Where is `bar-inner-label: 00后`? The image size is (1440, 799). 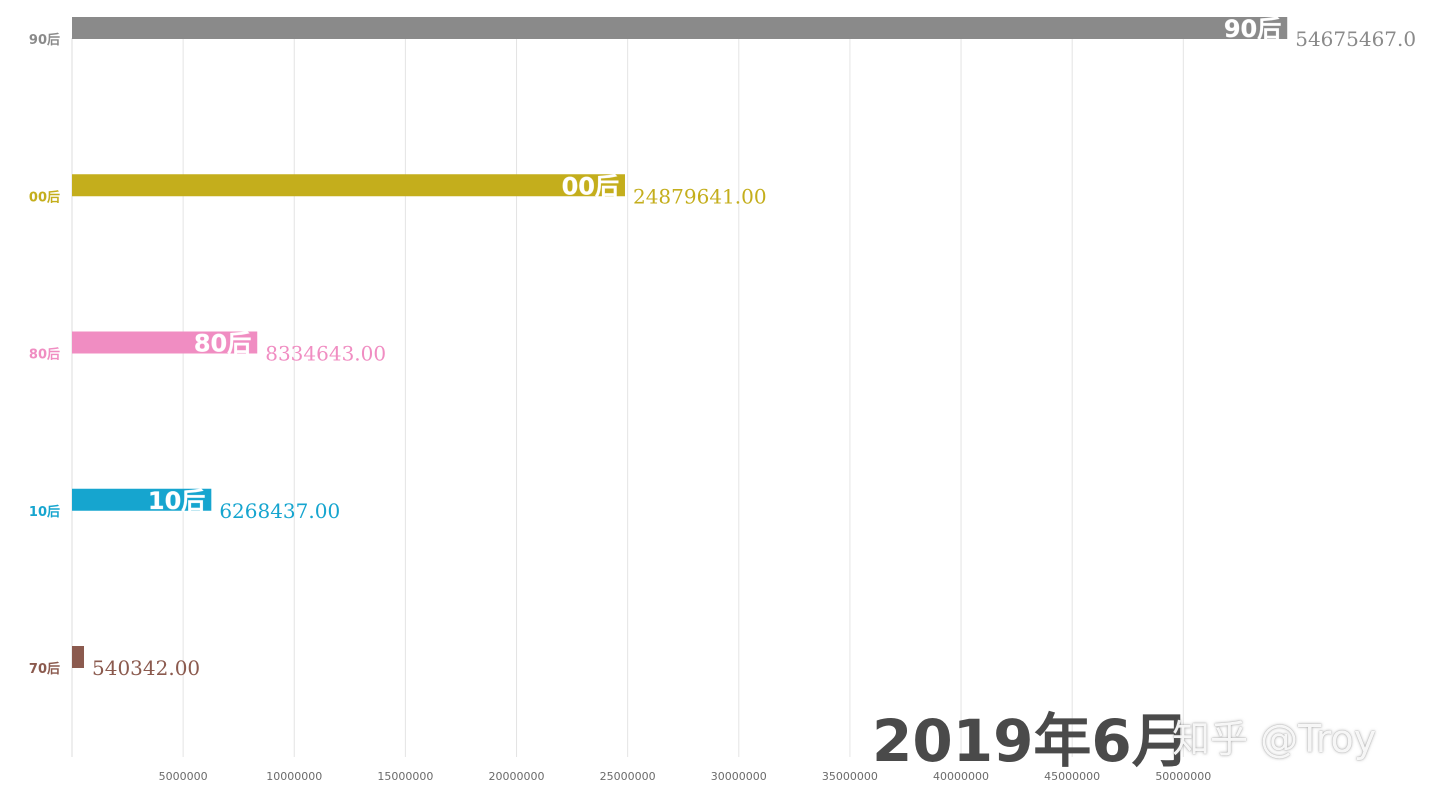 bar-inner-label: 00后 is located at coordinates (590, 186).